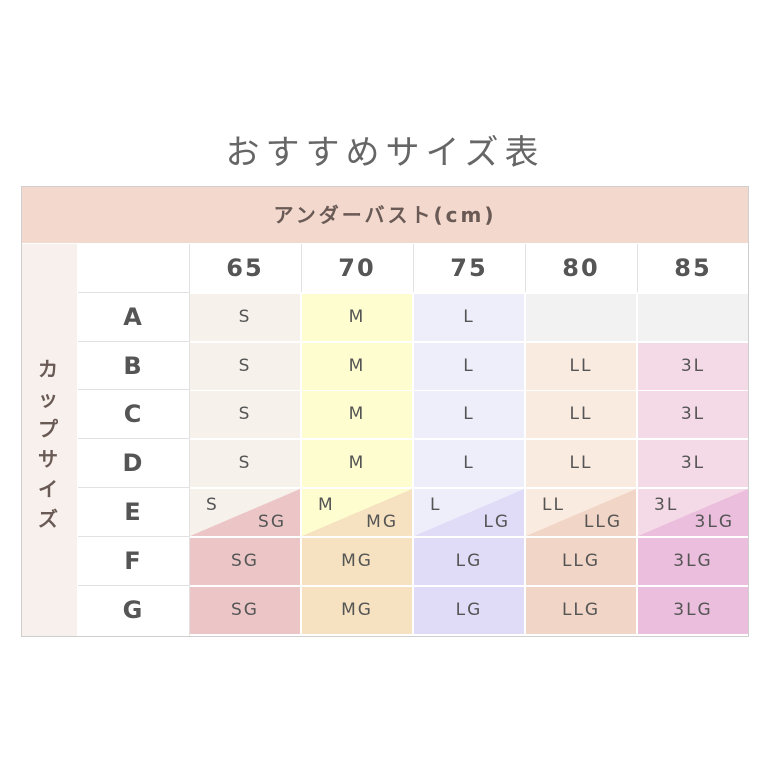  What do you see at coordinates (133, 414) in the screenshot?
I see `row-label-C: C` at bounding box center [133, 414].